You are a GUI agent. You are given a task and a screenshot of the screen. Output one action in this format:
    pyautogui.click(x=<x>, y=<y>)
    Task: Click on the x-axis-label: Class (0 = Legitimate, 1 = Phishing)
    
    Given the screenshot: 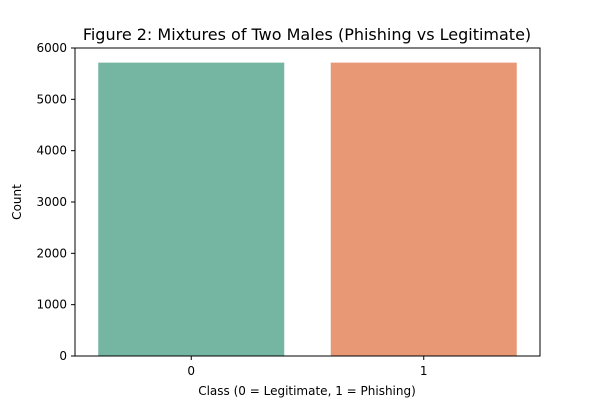 What is the action you would take?
    pyautogui.click(x=307, y=391)
    